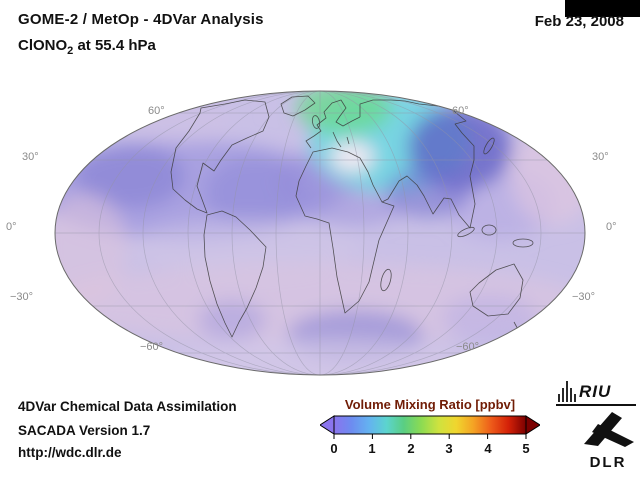  Describe the element at coordinates (489, 146) in the screenshot. I see `coast-japan` at that location.